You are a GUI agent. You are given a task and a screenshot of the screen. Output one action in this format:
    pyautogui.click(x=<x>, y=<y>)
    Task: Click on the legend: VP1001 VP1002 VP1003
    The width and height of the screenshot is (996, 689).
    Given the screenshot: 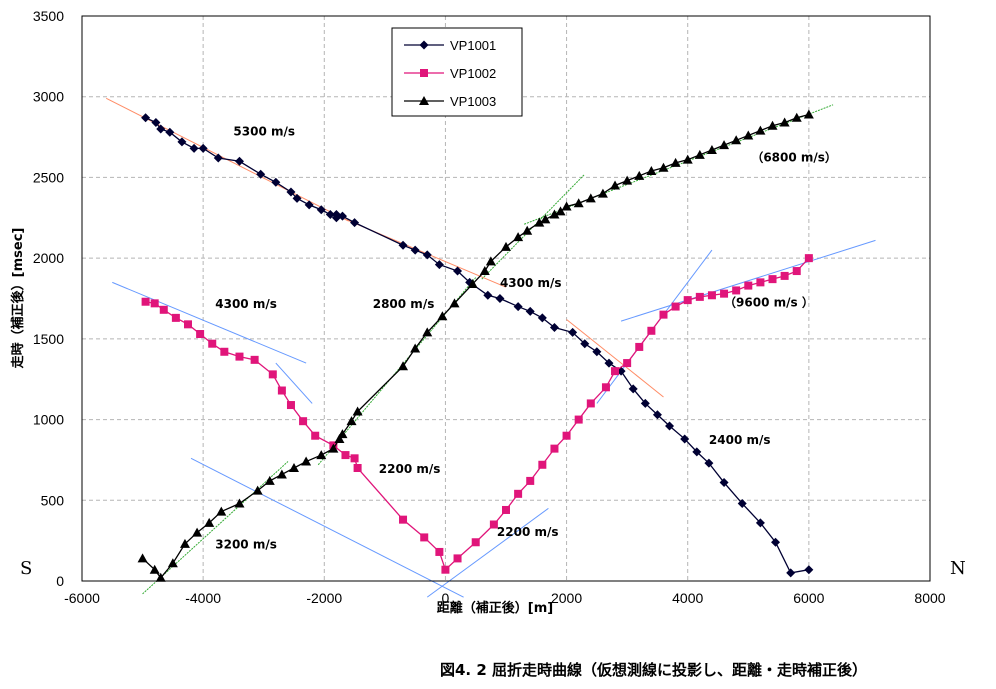 What is the action you would take?
    pyautogui.click(x=457, y=72)
    